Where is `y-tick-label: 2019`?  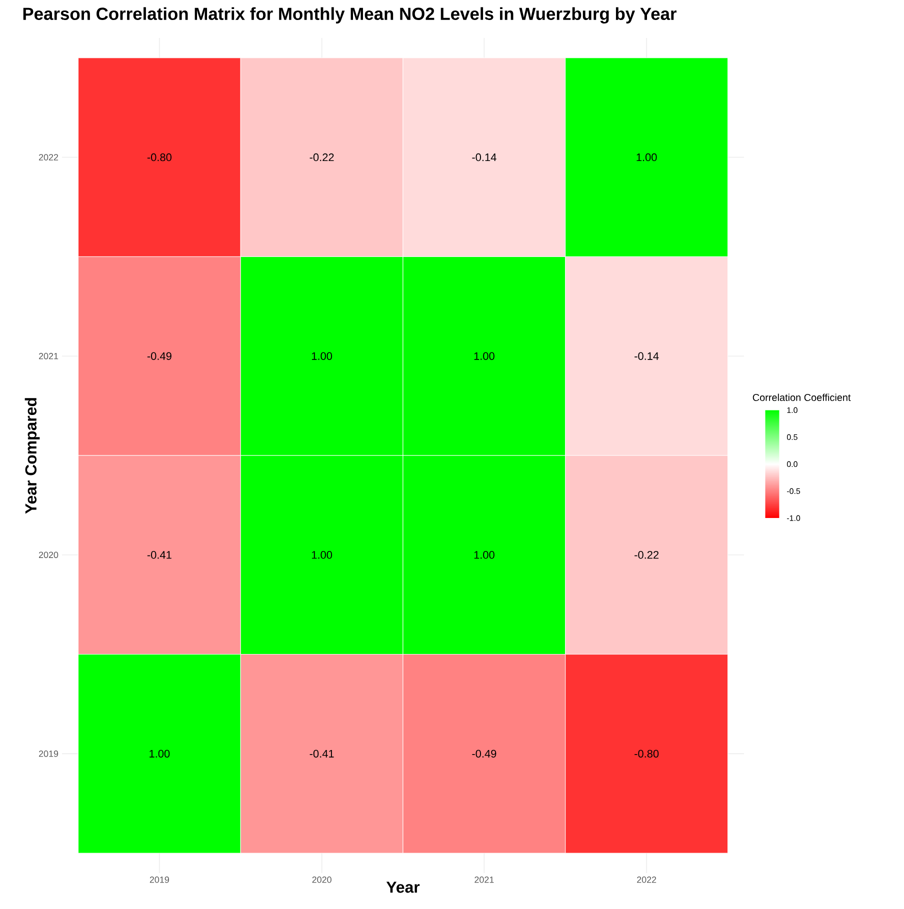 y-tick-label: 2019 is located at coordinates (48, 753).